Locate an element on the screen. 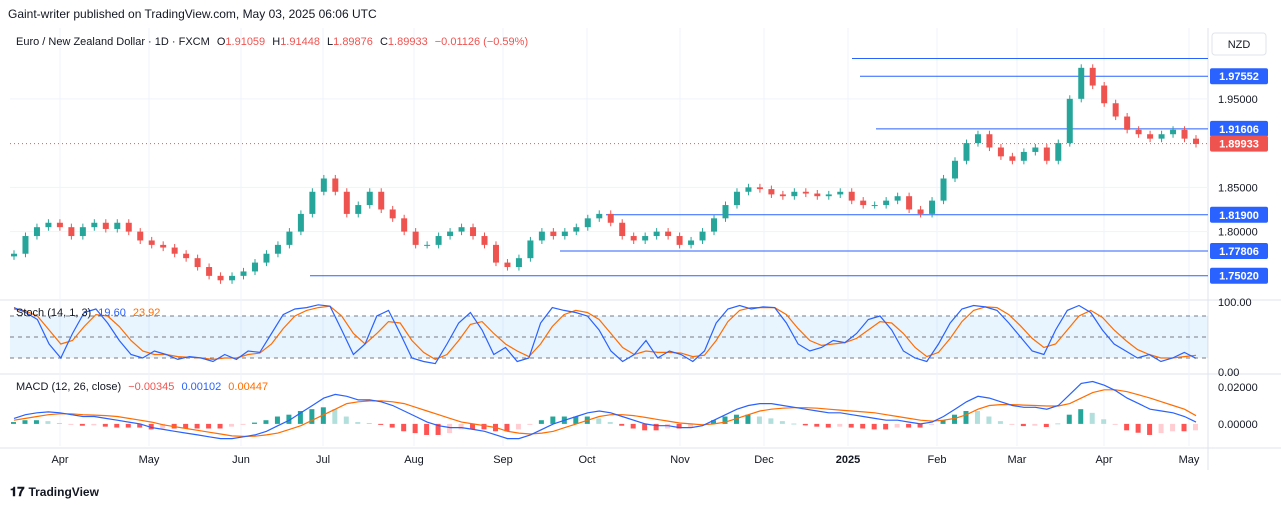 The width and height of the screenshot is (1281, 508). macd-hist-value: −0.00345 is located at coordinates (151, 387).